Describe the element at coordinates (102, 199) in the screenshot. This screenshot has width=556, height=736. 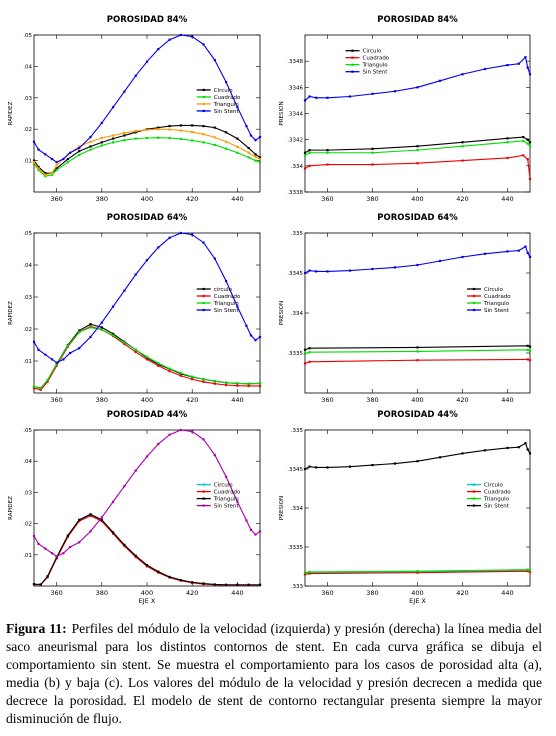
I see `panel-1-xtick-label-1: 380` at that location.